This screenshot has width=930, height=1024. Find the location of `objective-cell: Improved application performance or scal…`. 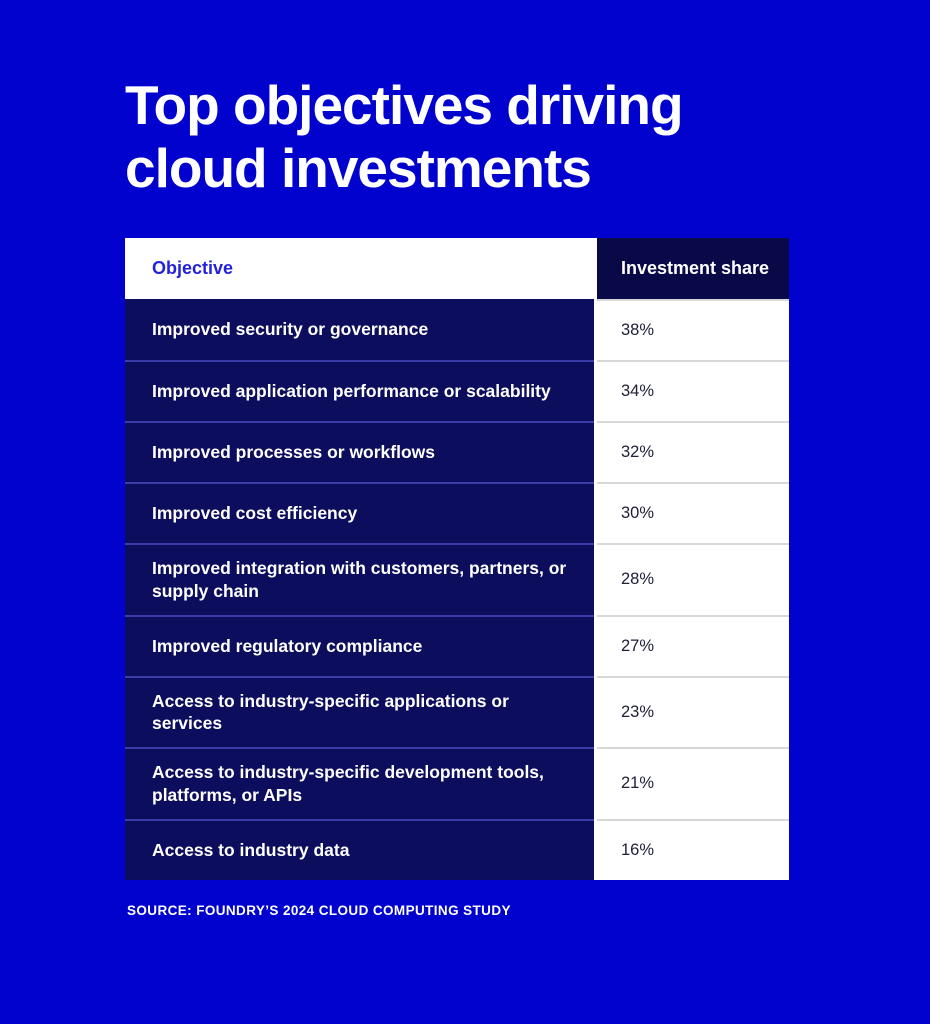

objective-cell: Improved application performance or scal… is located at coordinates (359, 390).